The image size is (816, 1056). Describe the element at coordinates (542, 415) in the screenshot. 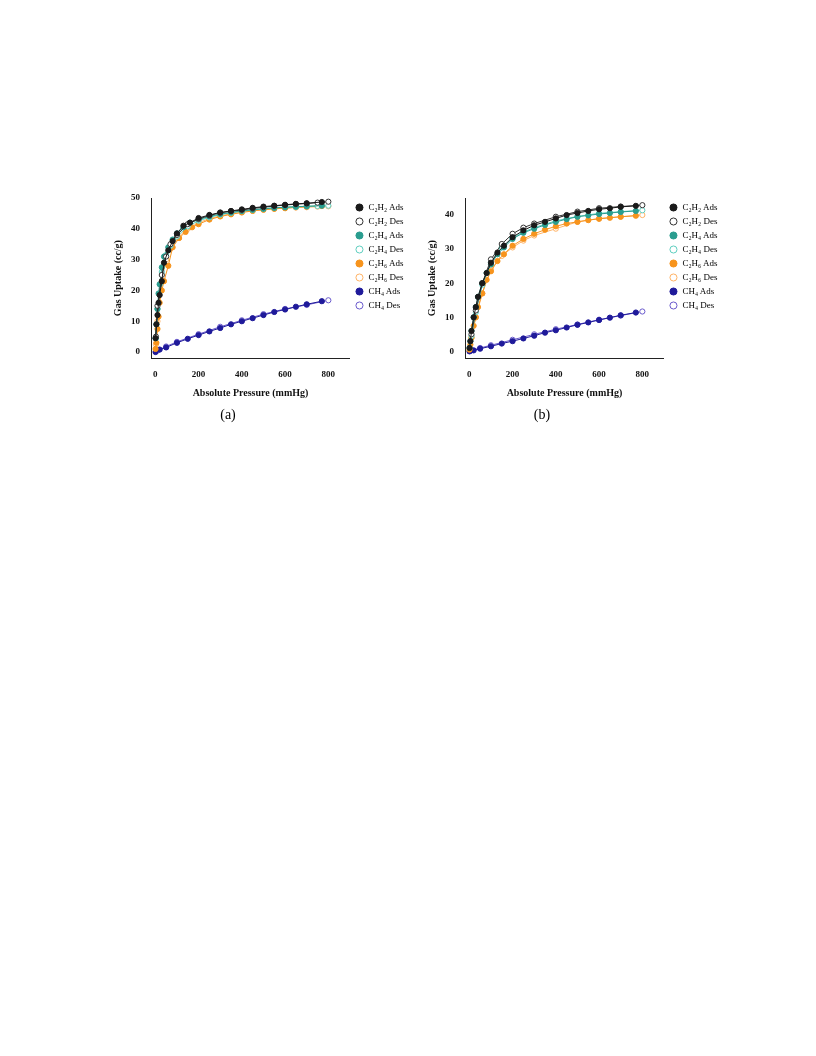

I see `text: (b)` at that location.